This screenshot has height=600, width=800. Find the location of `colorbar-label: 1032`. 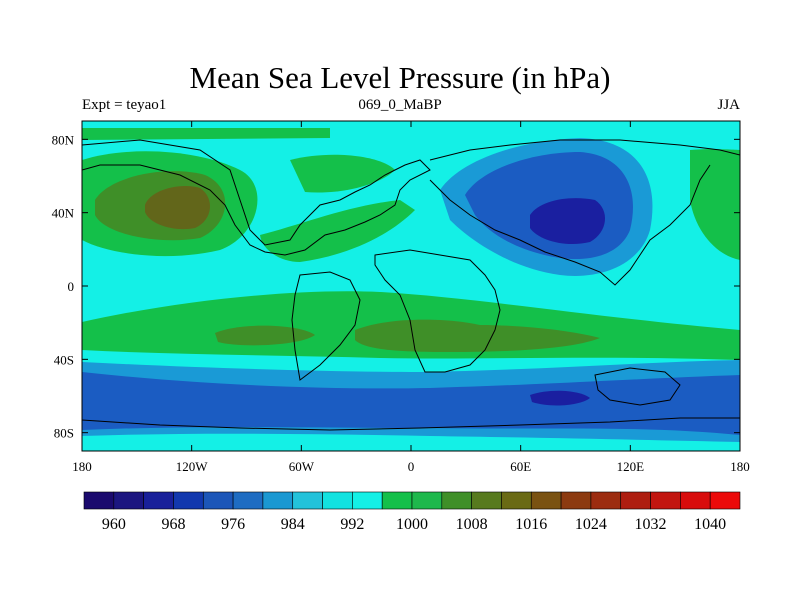

colorbar-label: 1032 is located at coordinates (651, 524).